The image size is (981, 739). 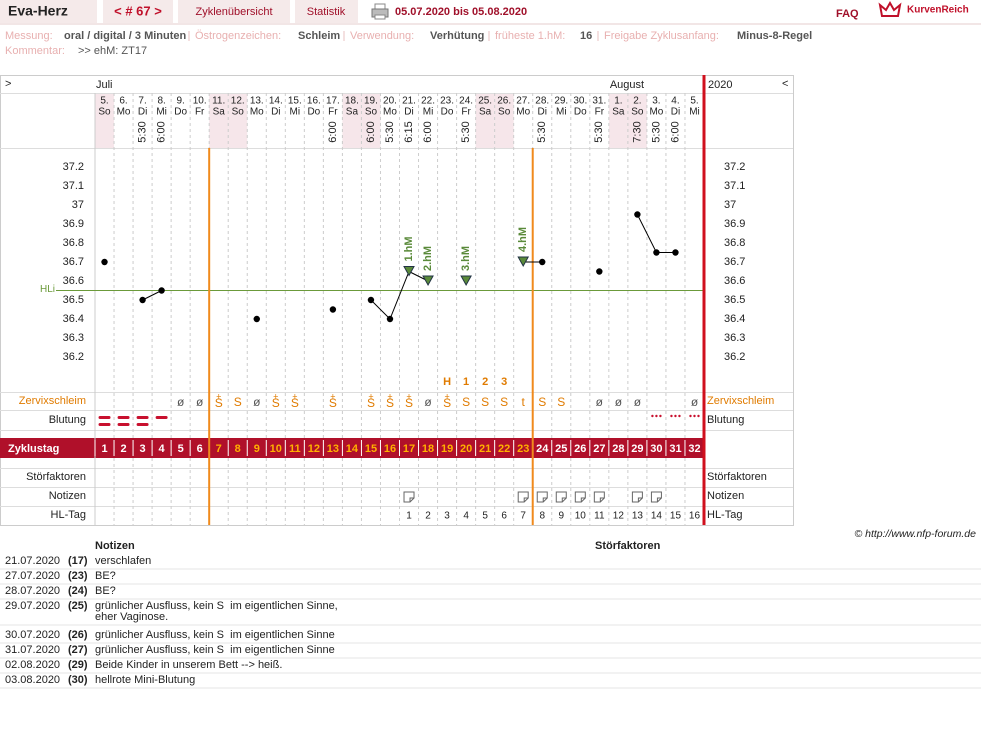 What do you see at coordinates (47, 289) in the screenshot?
I see `hl-label: HLi` at bounding box center [47, 289].